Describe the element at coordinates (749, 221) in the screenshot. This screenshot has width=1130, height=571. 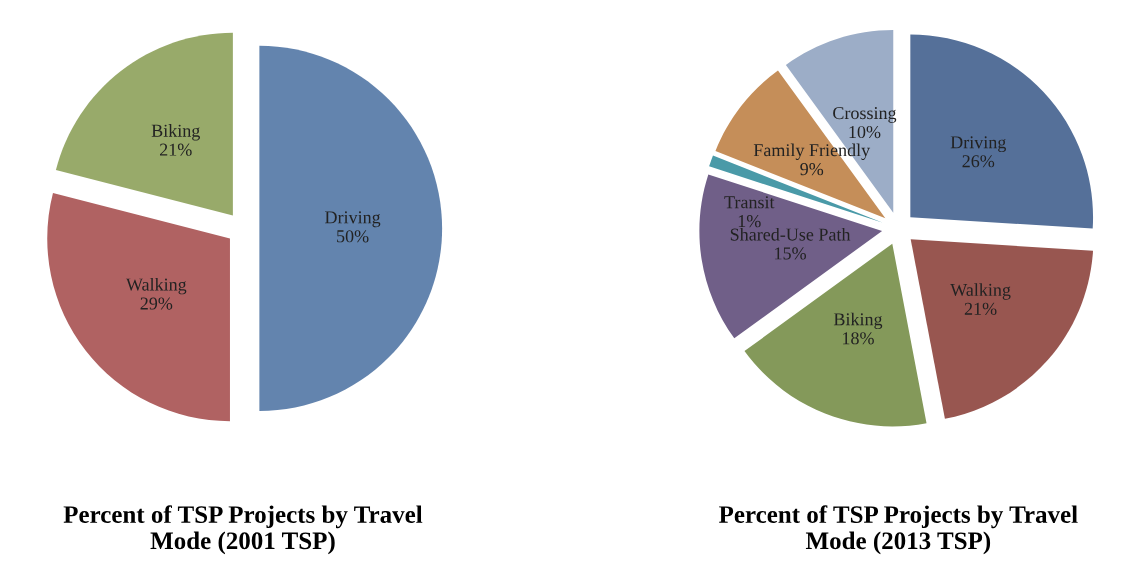
I see `data-label: 1%` at that location.